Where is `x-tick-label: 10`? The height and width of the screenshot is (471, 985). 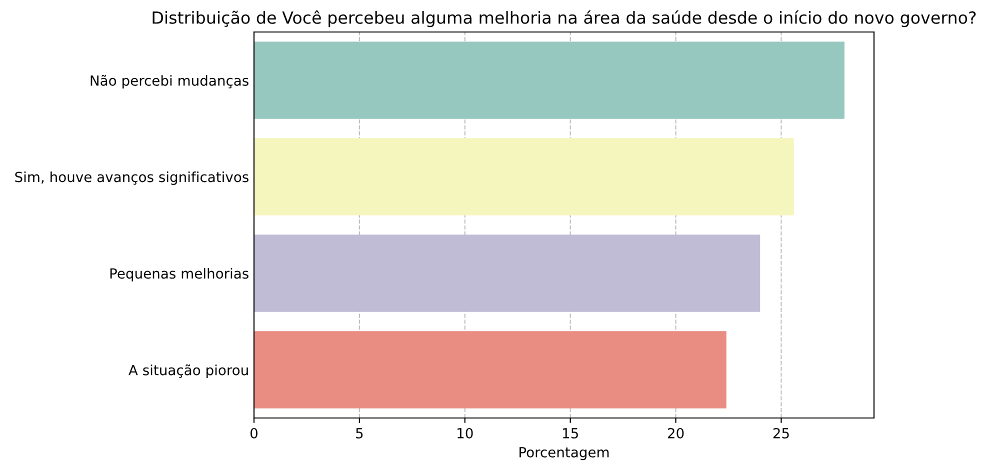 x-tick-label: 10 is located at coordinates (465, 433).